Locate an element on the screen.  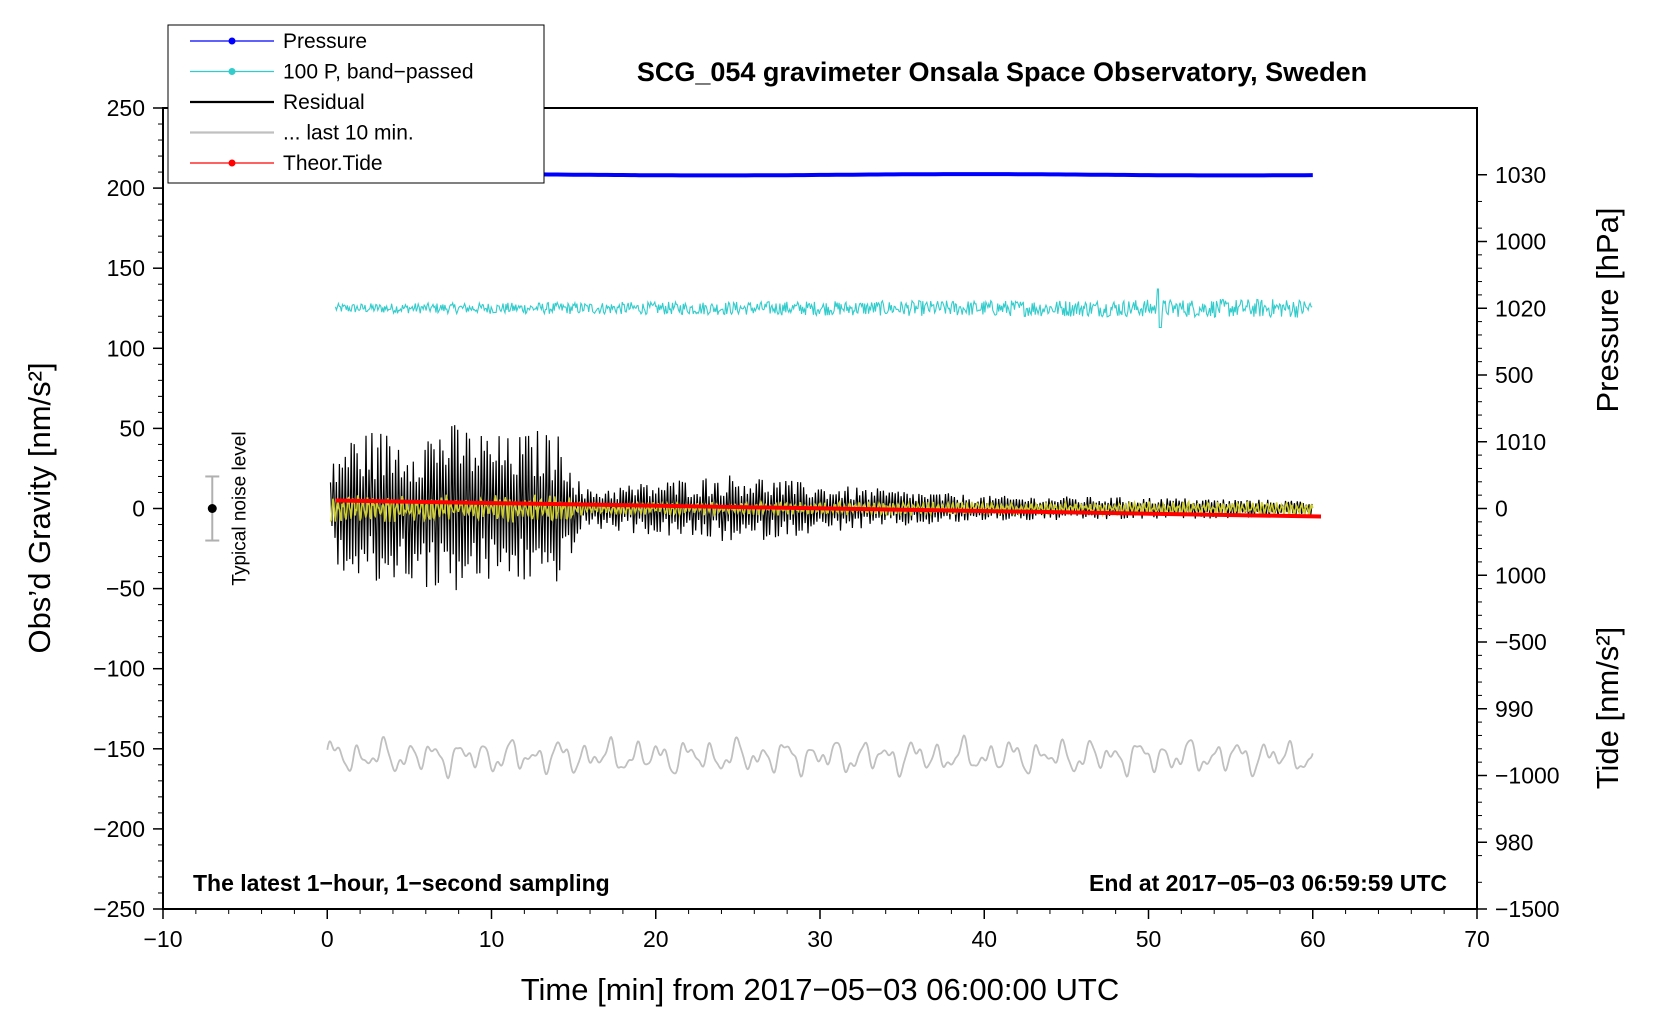
y-axis-title-tide: Tide [nm/s²] is located at coordinates (1607, 708).